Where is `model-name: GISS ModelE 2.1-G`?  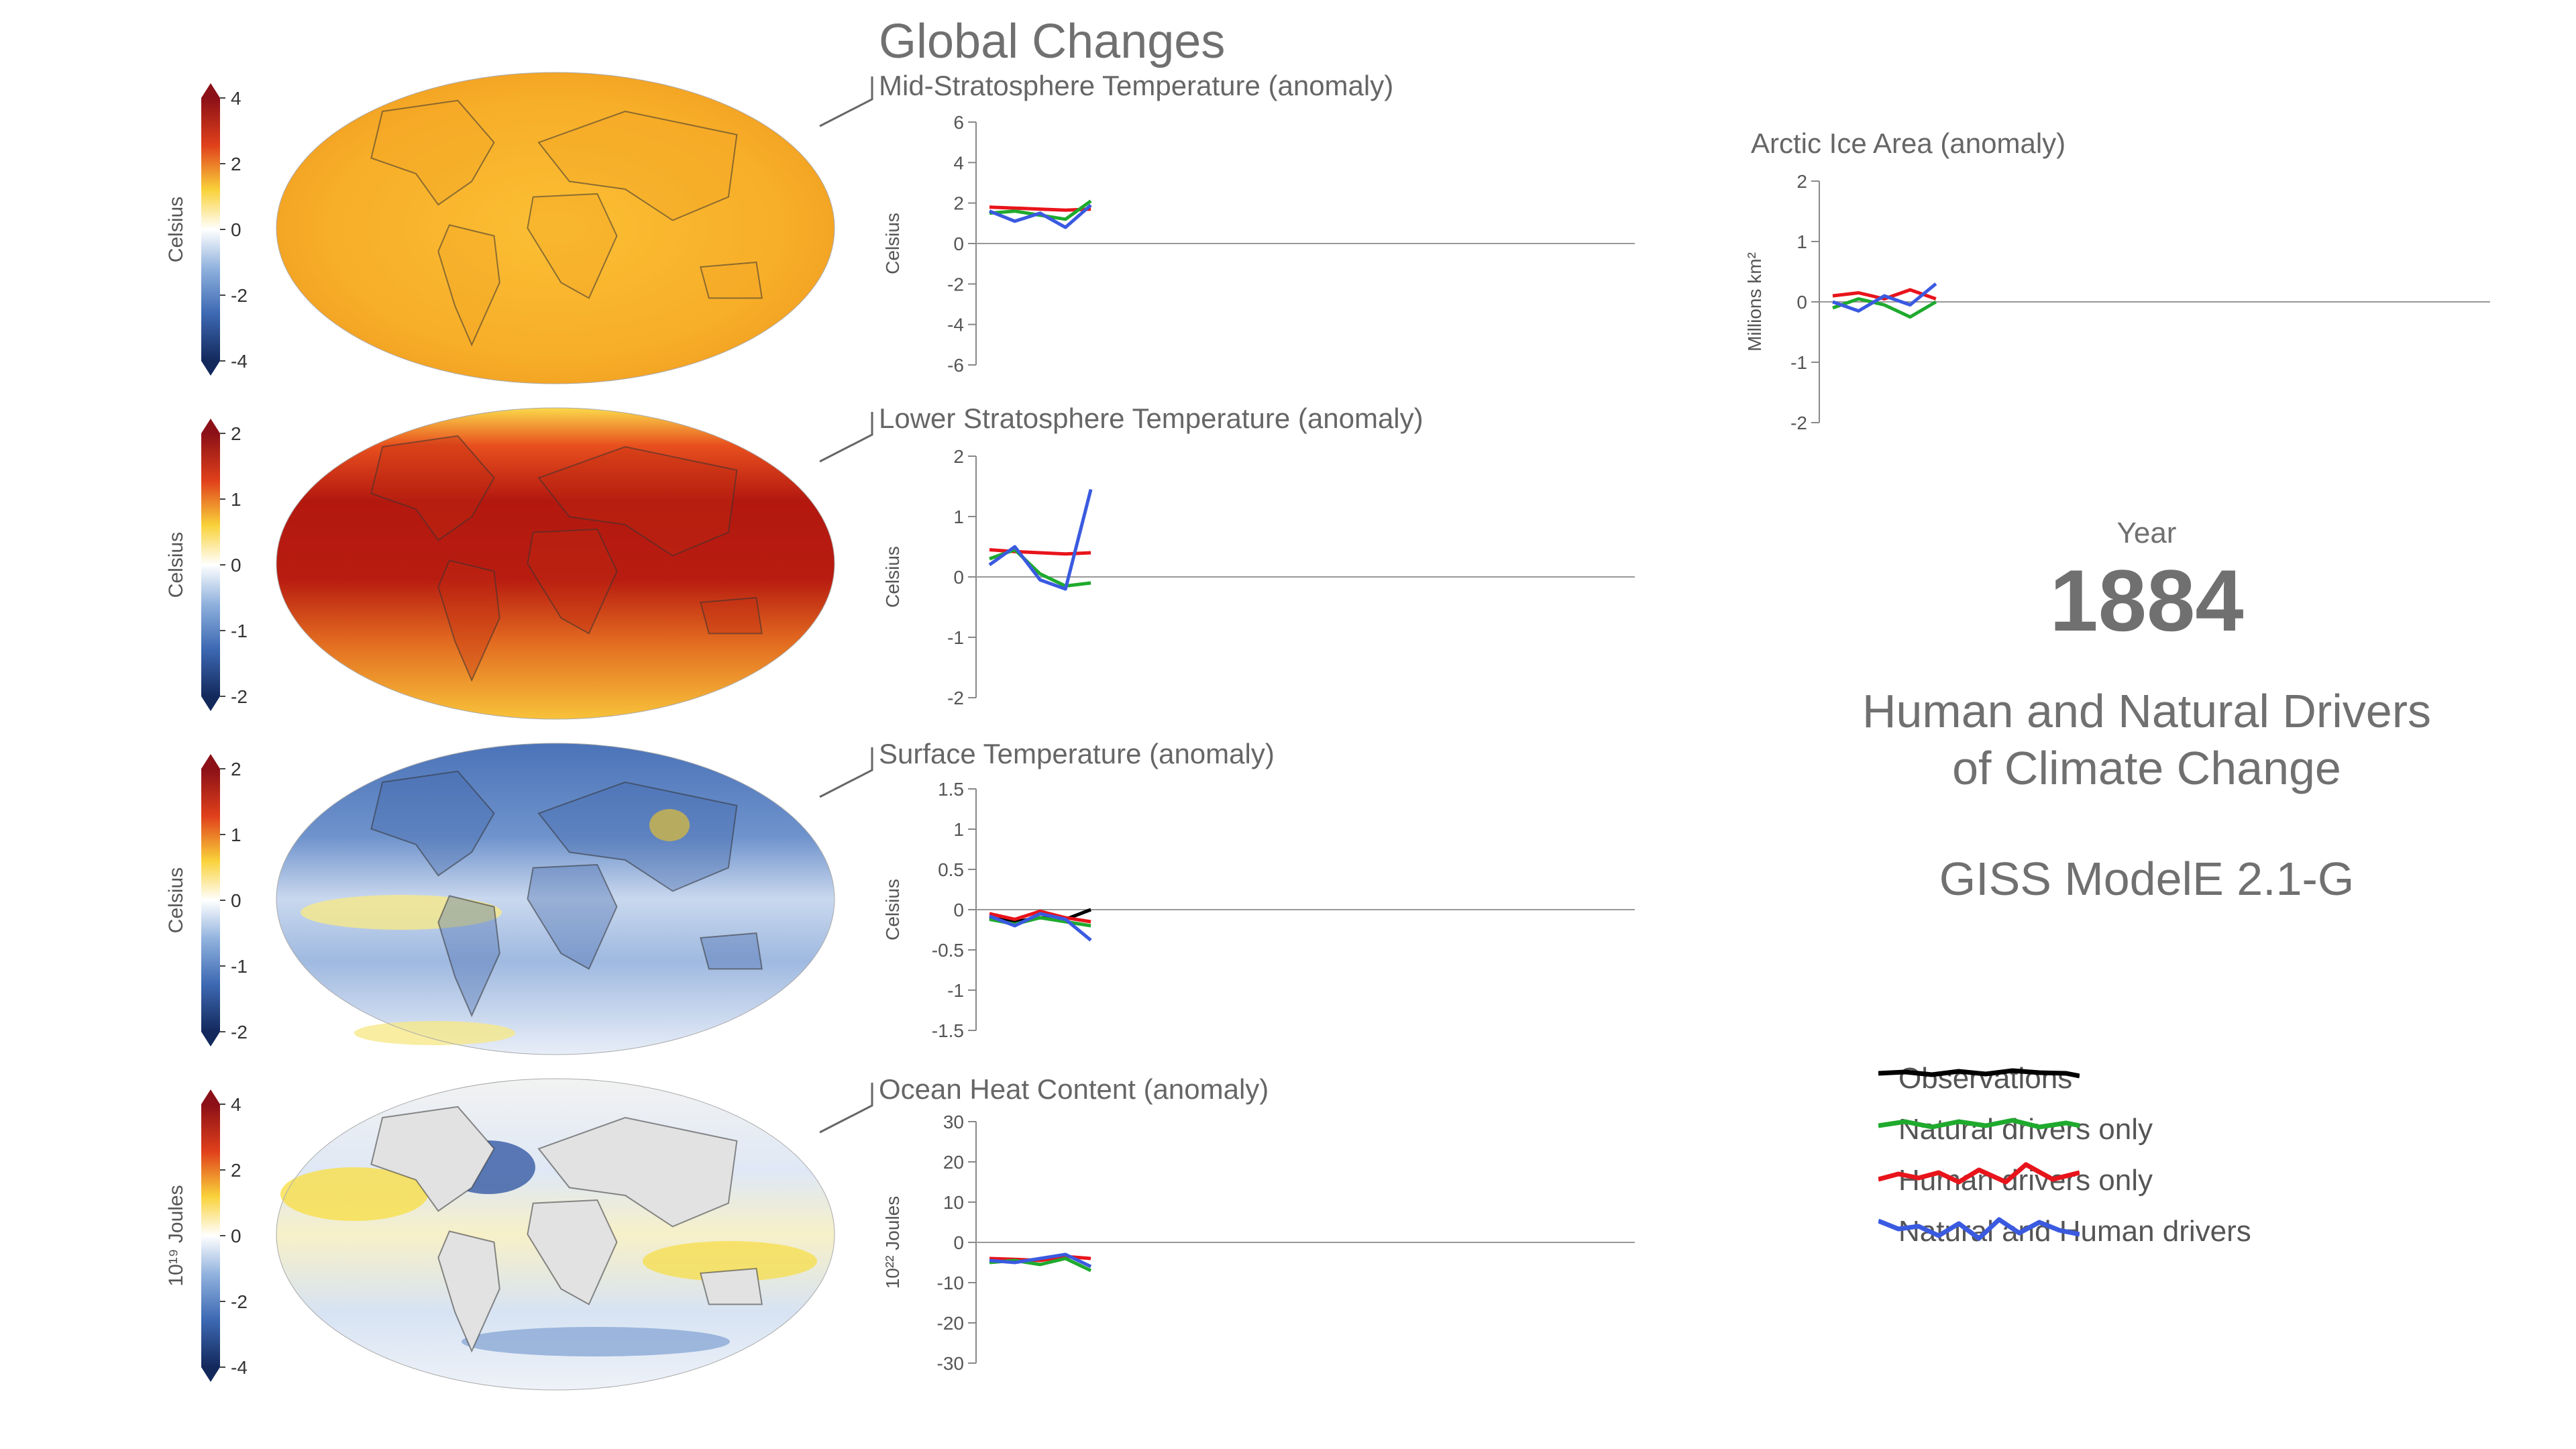 model-name: GISS ModelE 2.1-G is located at coordinates (2147, 879).